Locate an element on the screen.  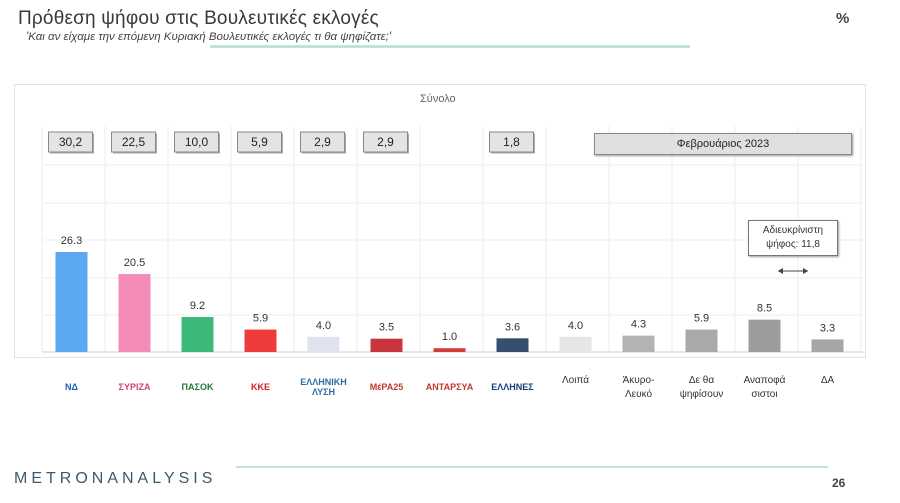
brand-logo: METRONANALYSIS is located at coordinates (115, 478).